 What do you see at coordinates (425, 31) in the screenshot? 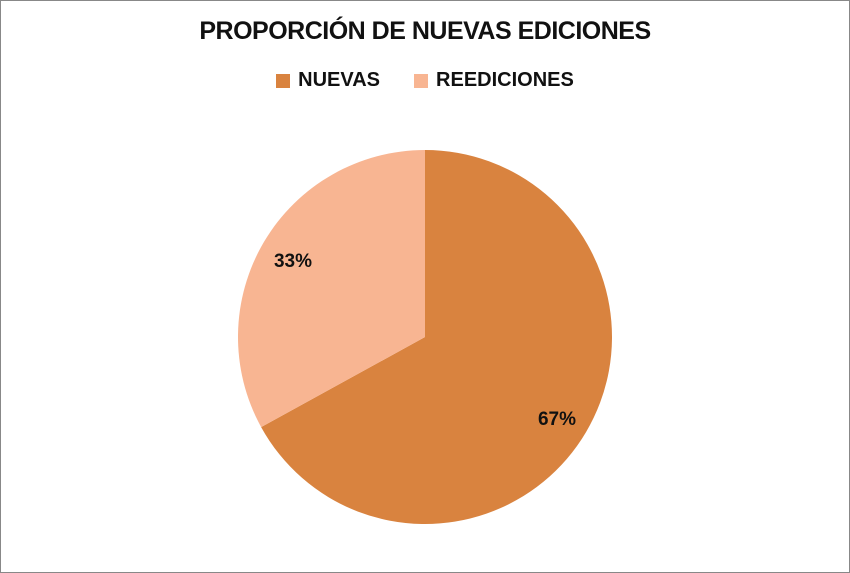
I see `chart-title: PROPORCIÓN DE NUEVAS EDICIONES` at bounding box center [425, 31].